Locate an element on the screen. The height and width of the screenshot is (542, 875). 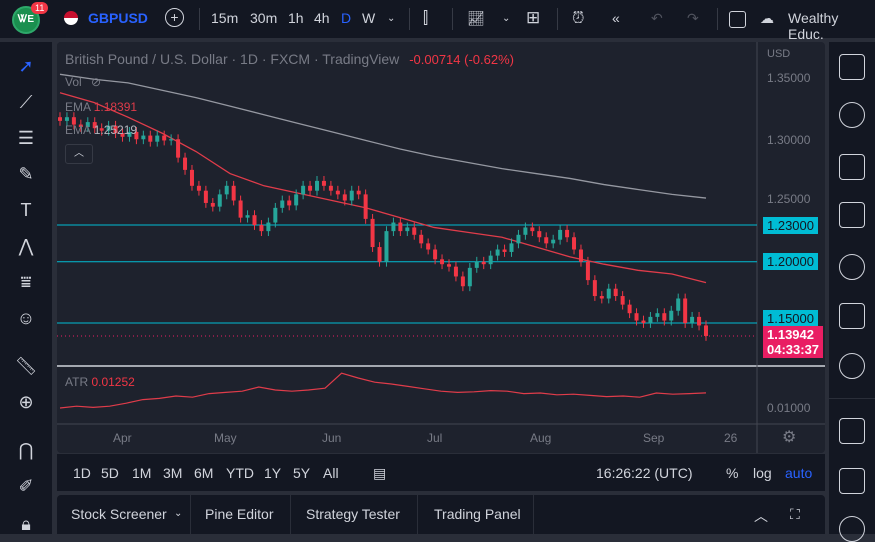
chart-data-icon is located at coordinates (852, 267).